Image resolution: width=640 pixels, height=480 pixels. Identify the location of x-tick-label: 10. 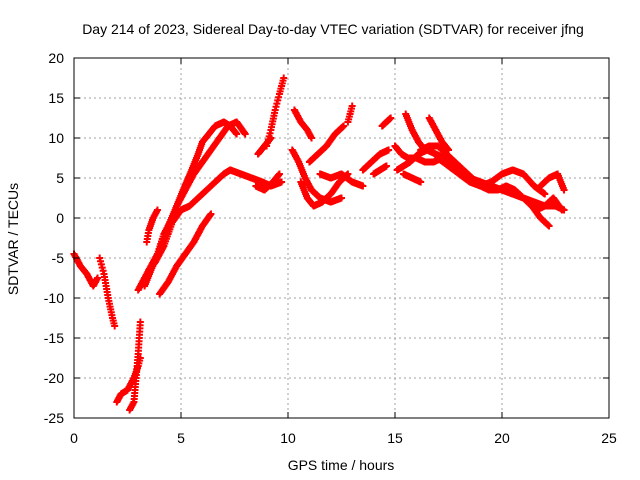
(288, 438).